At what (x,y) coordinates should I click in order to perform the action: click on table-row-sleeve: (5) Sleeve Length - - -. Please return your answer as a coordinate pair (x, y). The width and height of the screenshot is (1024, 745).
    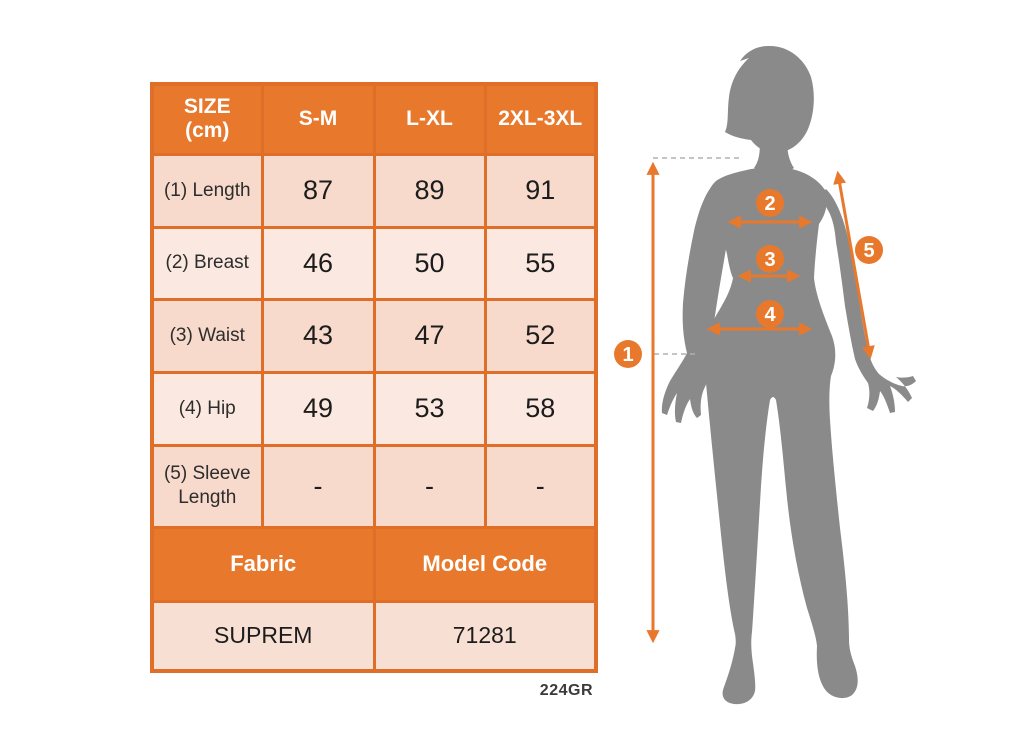
    Looking at the image, I should click on (374, 486).